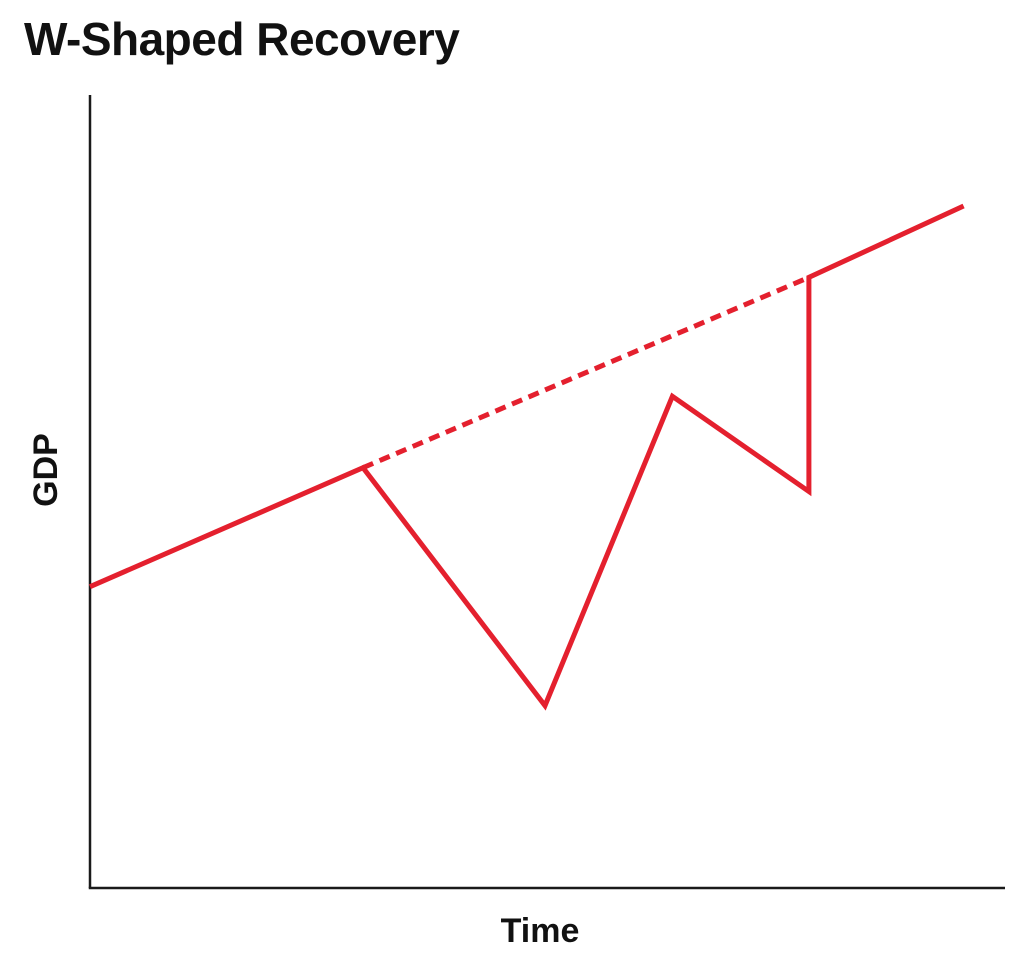 This screenshot has height=966, width=1020. Describe the element at coordinates (46, 470) in the screenshot. I see `y-axis-label: GDP` at that location.